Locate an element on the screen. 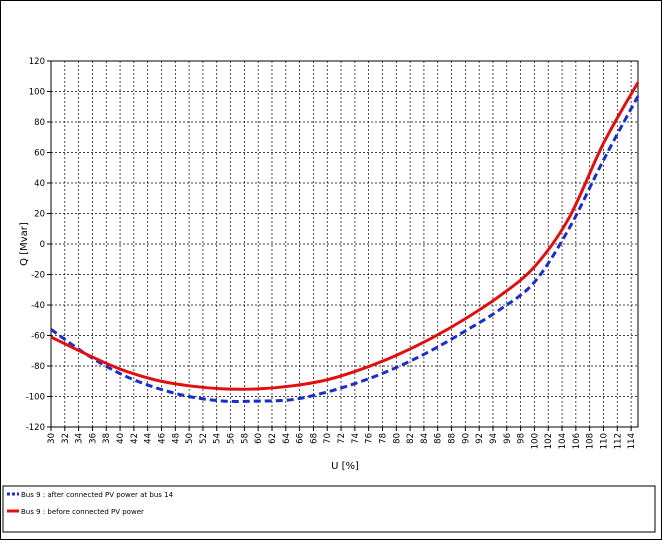  x-tick-label: 86 is located at coordinates (439, 438).